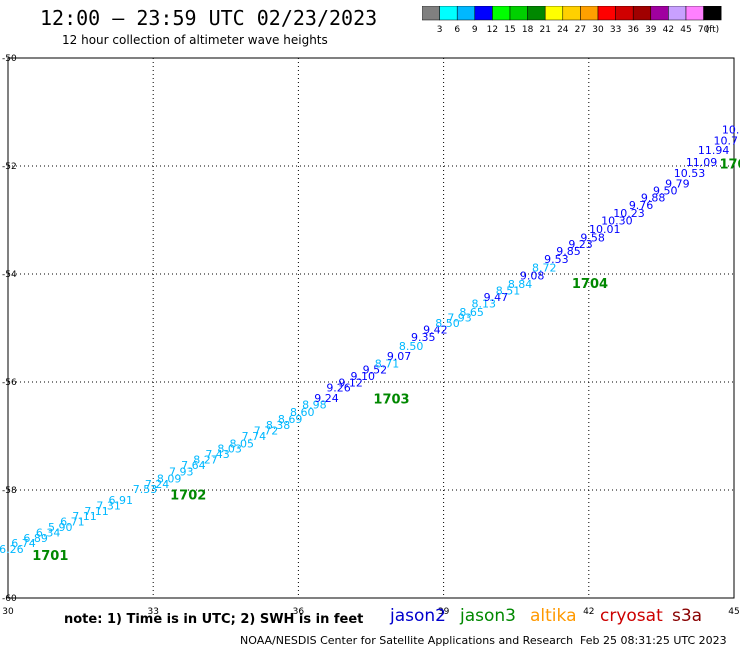 The height and width of the screenshot is (650, 740). Describe the element at coordinates (72, 522) in the screenshot. I see `wave-height-label: 6.71` at that location.